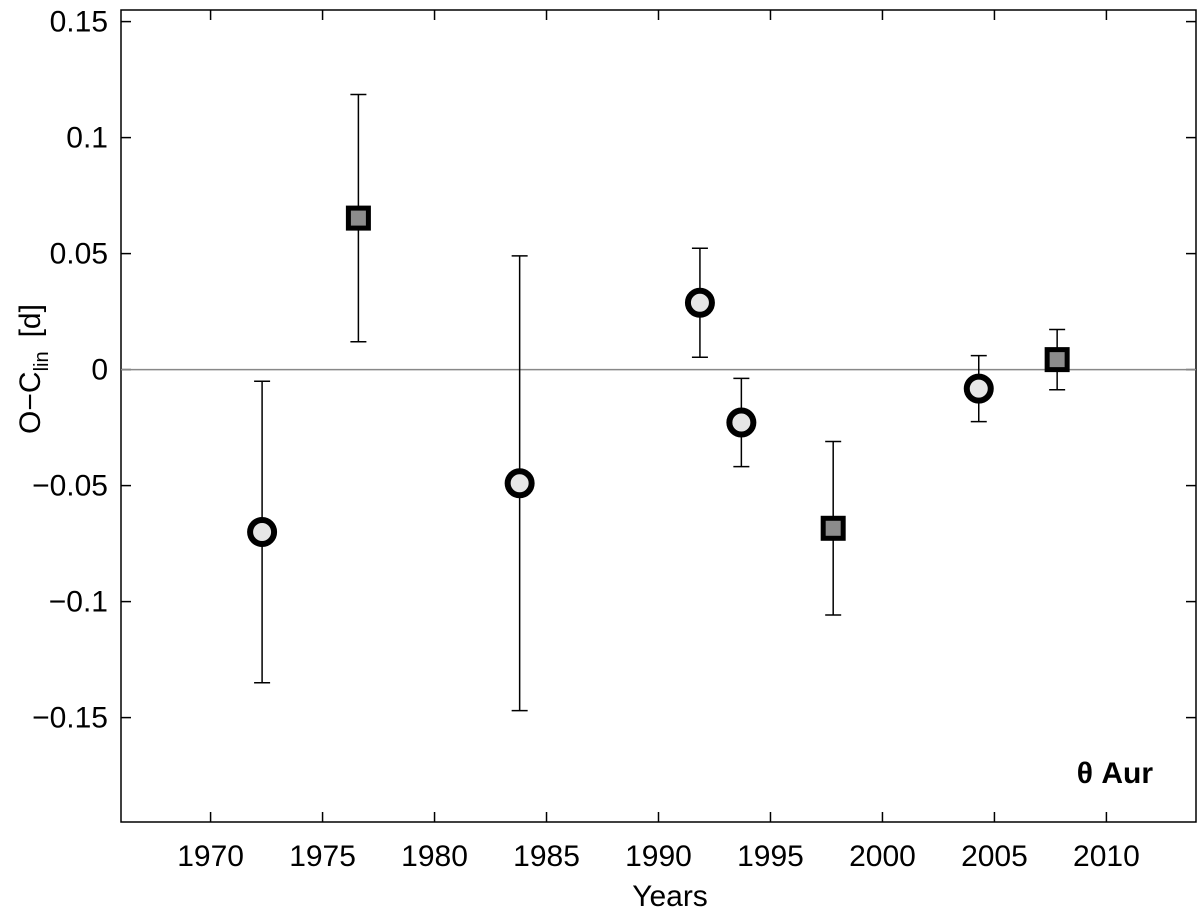 This screenshot has height=916, width=1200. Describe the element at coordinates (210, 856) in the screenshot. I see `x-tick-label: 1970` at that location.